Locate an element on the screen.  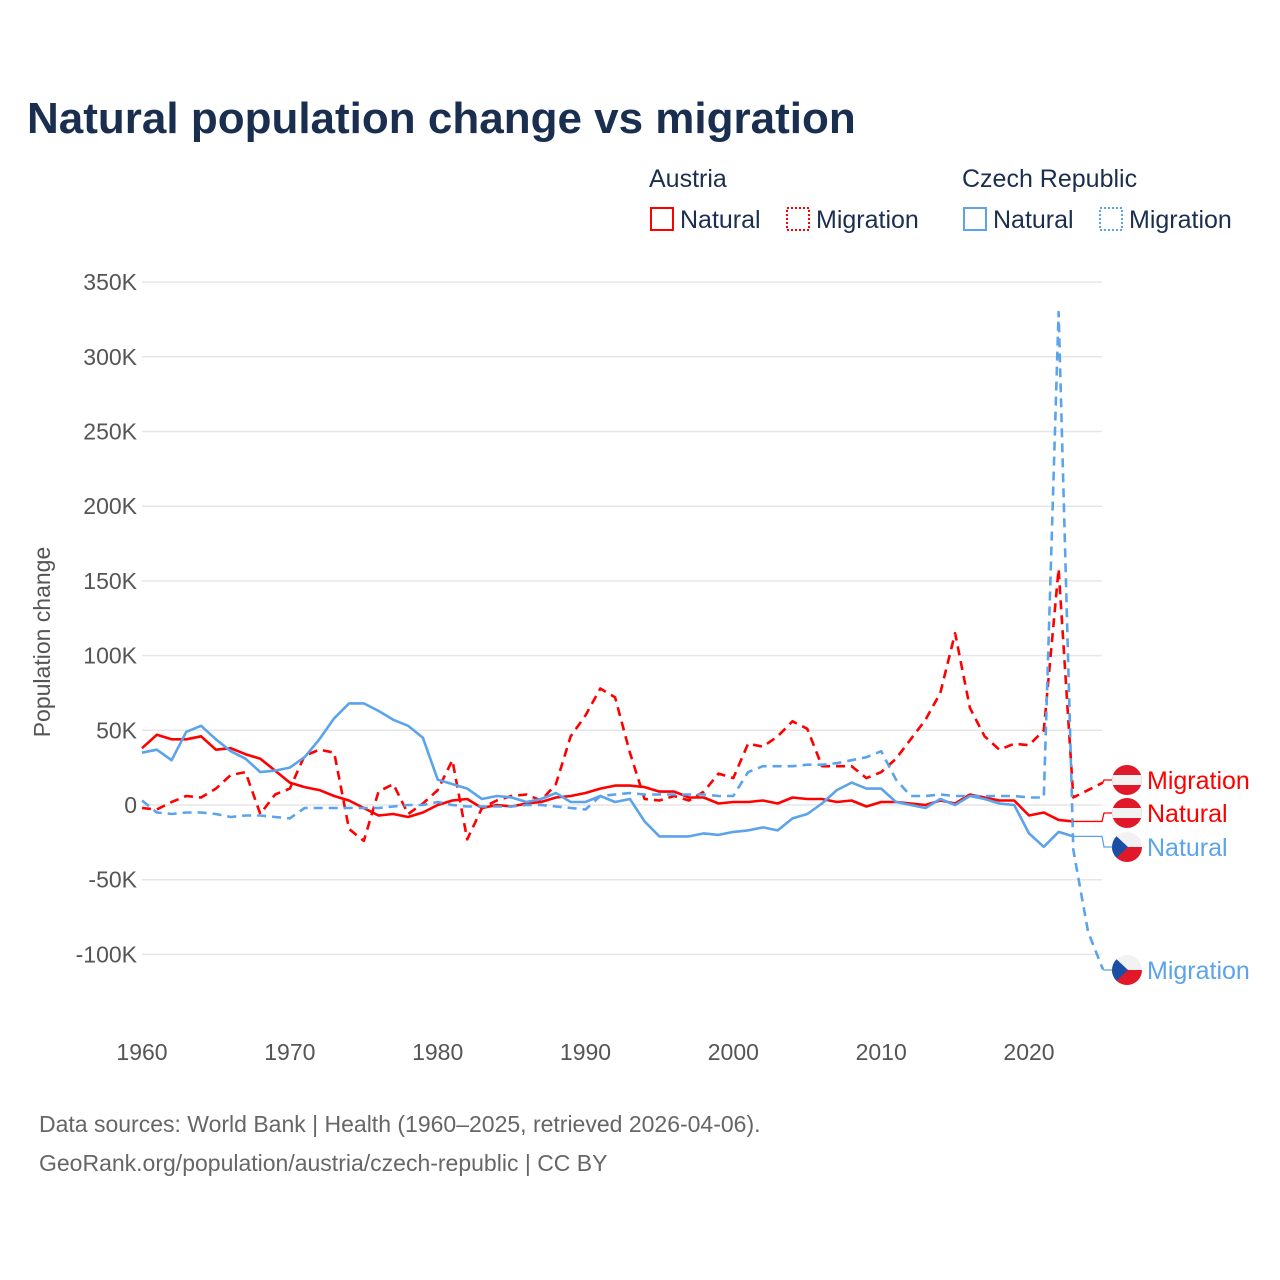
x-tick-label: 1980 is located at coordinates (437, 1052).